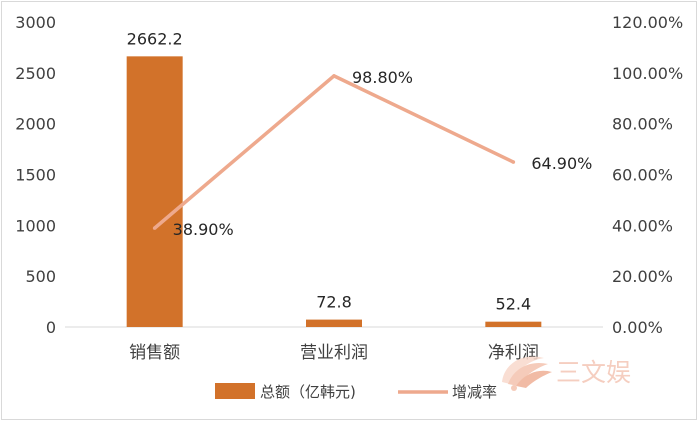 The height and width of the screenshot is (423, 700). Describe the element at coordinates (527, 373) in the screenshot. I see `fan-logo-icon` at that location.